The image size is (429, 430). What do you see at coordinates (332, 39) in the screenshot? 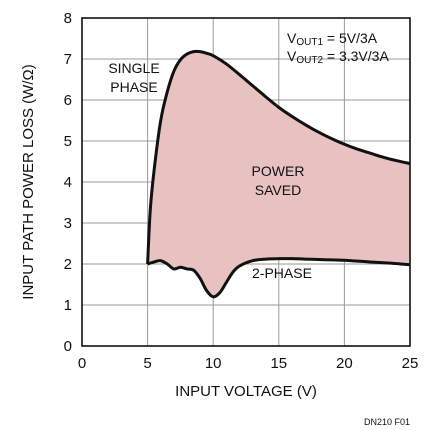
I see `legend-line: VOUT1 = 5V/3A` at bounding box center [332, 39].